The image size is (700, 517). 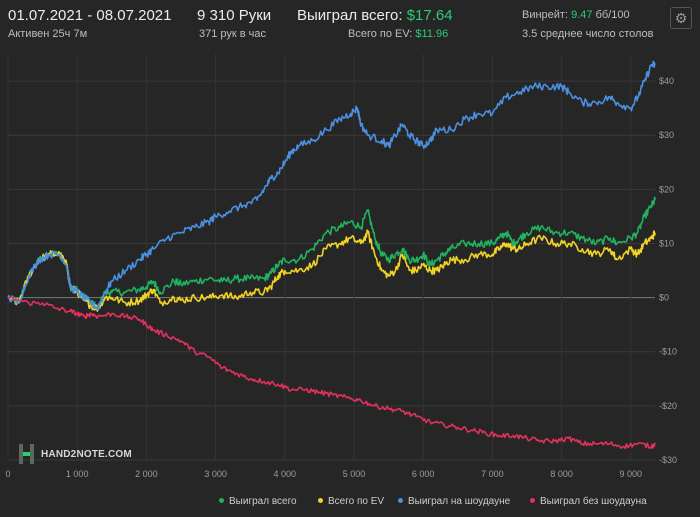 I want to click on x-tick-label: 5 000, so click(x=354, y=474).